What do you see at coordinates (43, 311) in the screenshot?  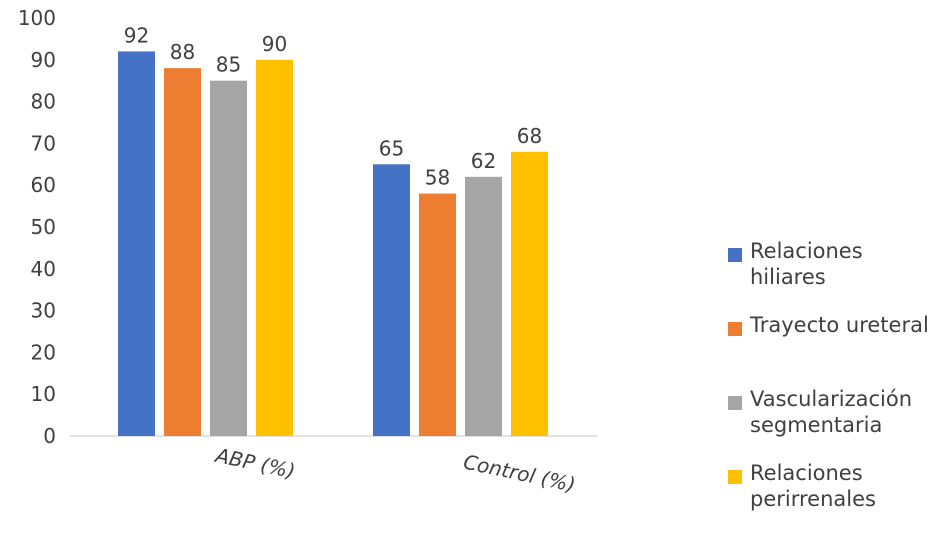 I see `y-tick-label: 30` at bounding box center [43, 311].